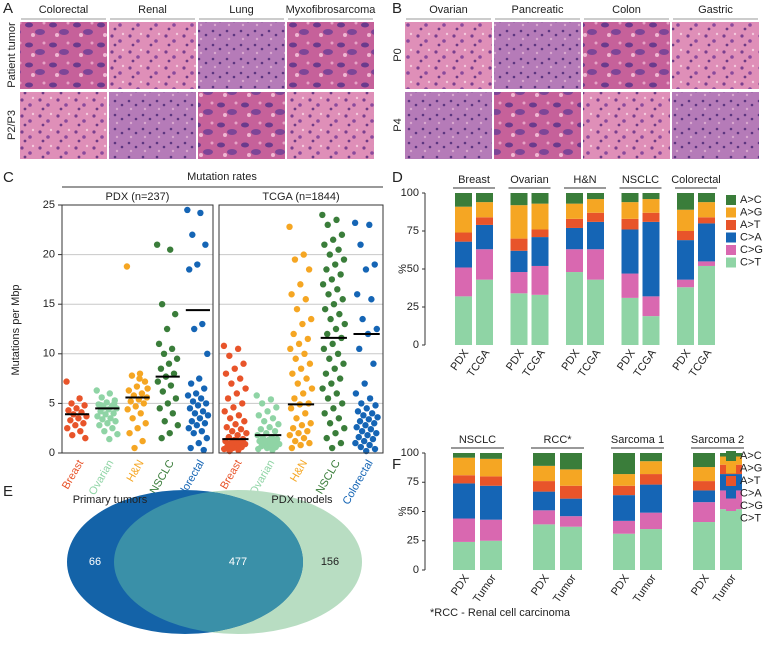 The image size is (767, 652). Describe the element at coordinates (330, 562) in the screenshot. I see `set-count: 156` at that location.